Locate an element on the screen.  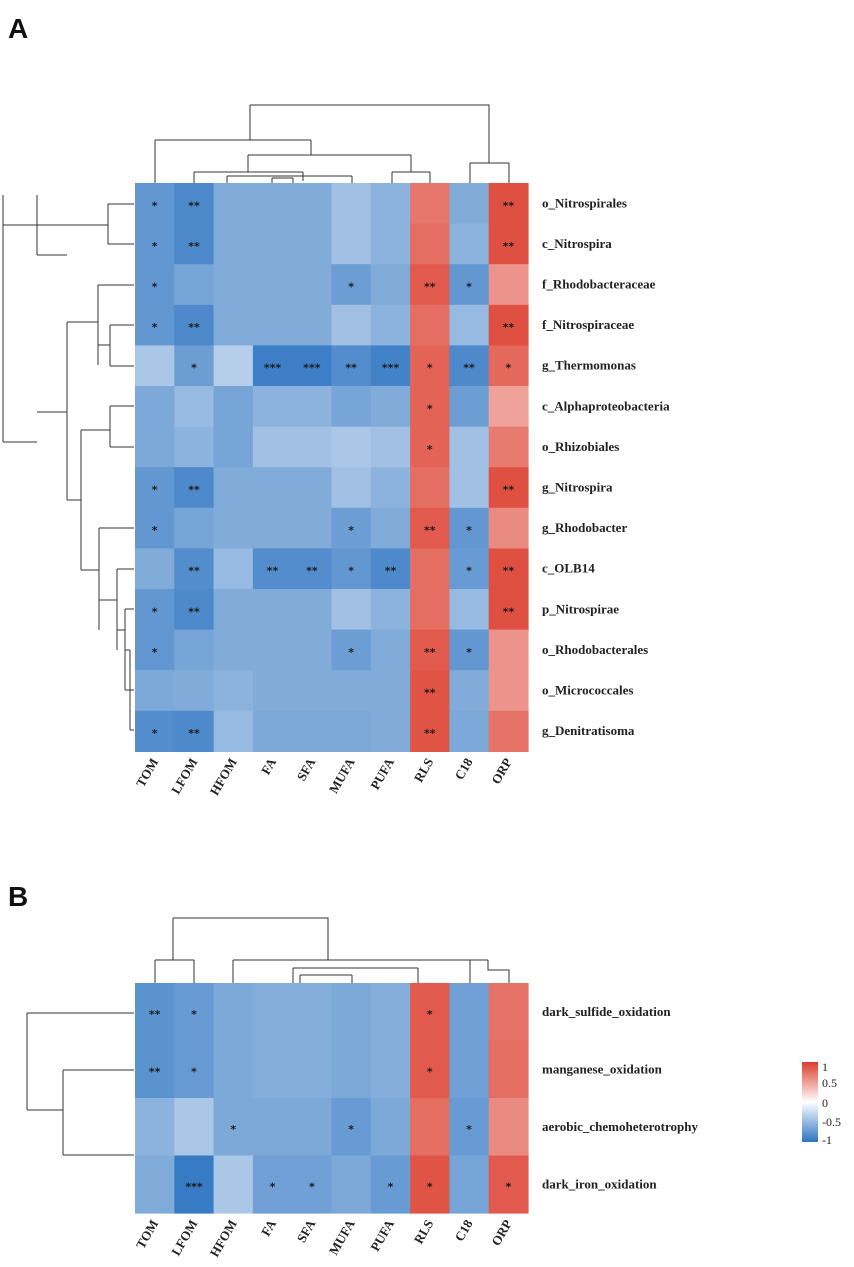
heatmap-a-cell-c-alphaproteobacteria-rls is located at coordinates (430, 407).